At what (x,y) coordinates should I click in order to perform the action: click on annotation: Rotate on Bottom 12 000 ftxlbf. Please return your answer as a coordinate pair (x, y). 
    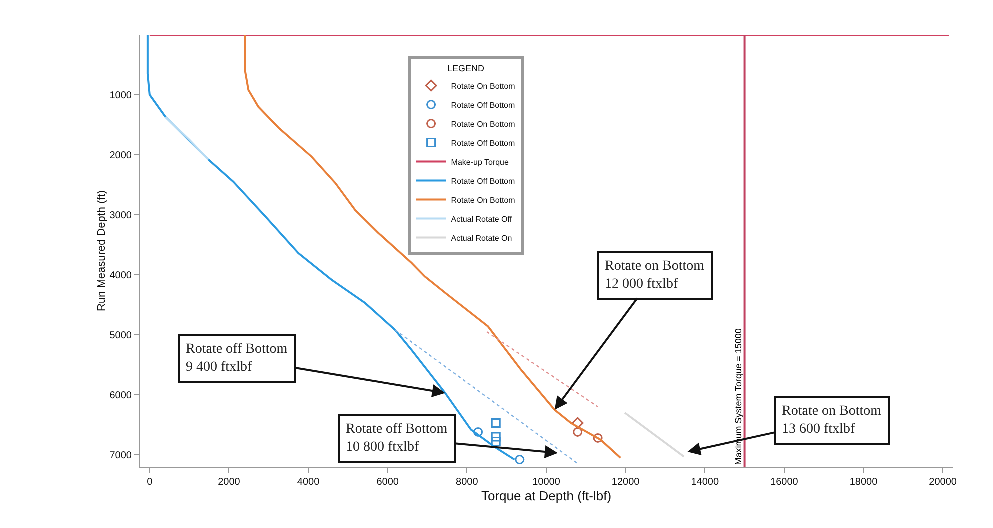
    Looking at the image, I should click on (655, 275).